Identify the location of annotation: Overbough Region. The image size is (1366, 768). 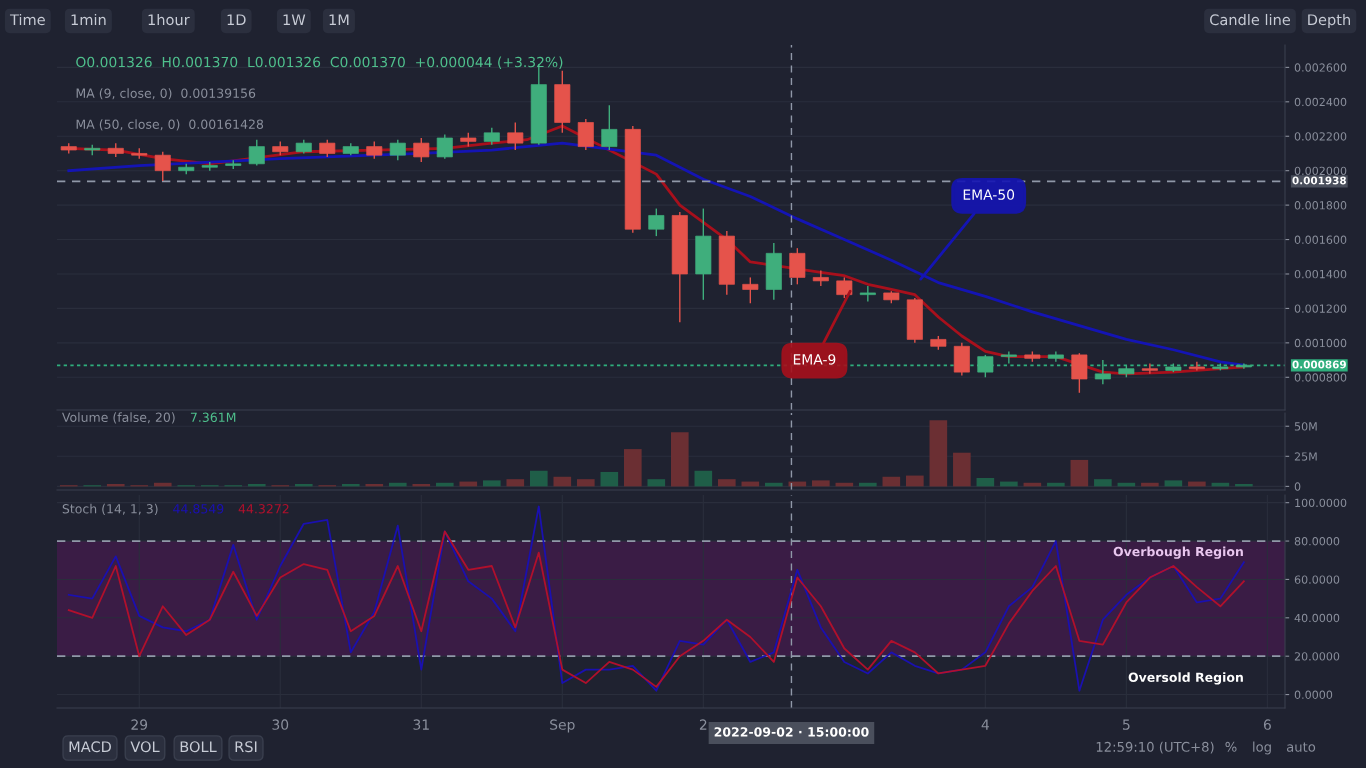
(1178, 552).